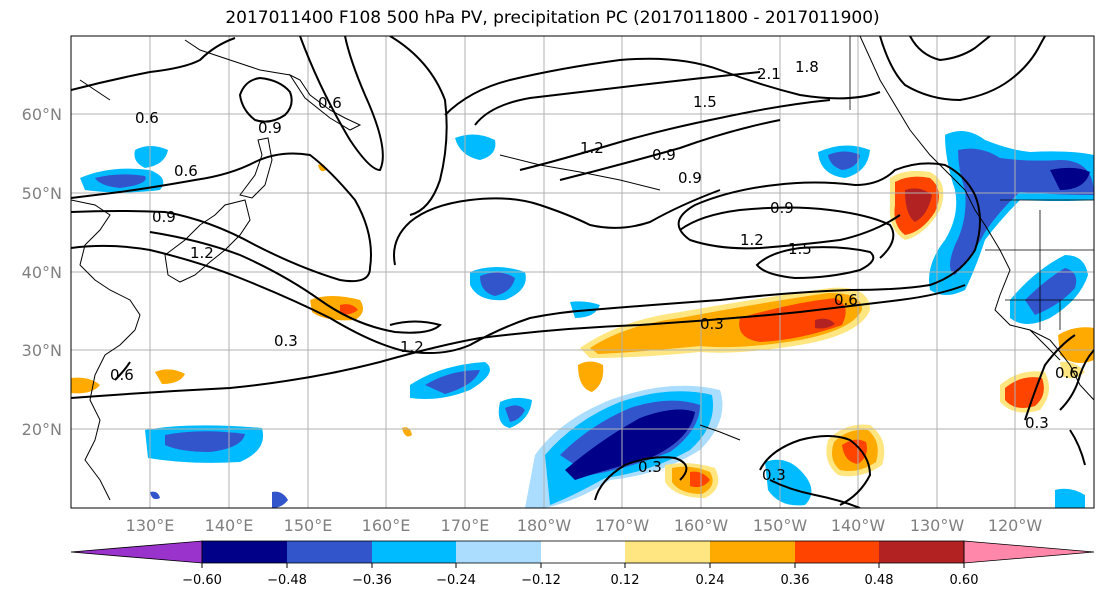  I want to click on colorbar-extend-left, so click(136, 552).